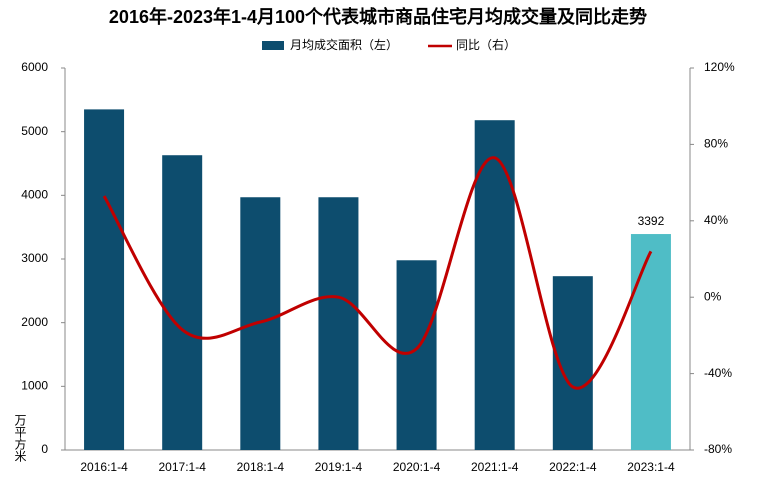  What do you see at coordinates (716, 144) in the screenshot?
I see `y2-tick-label: 80%` at bounding box center [716, 144].